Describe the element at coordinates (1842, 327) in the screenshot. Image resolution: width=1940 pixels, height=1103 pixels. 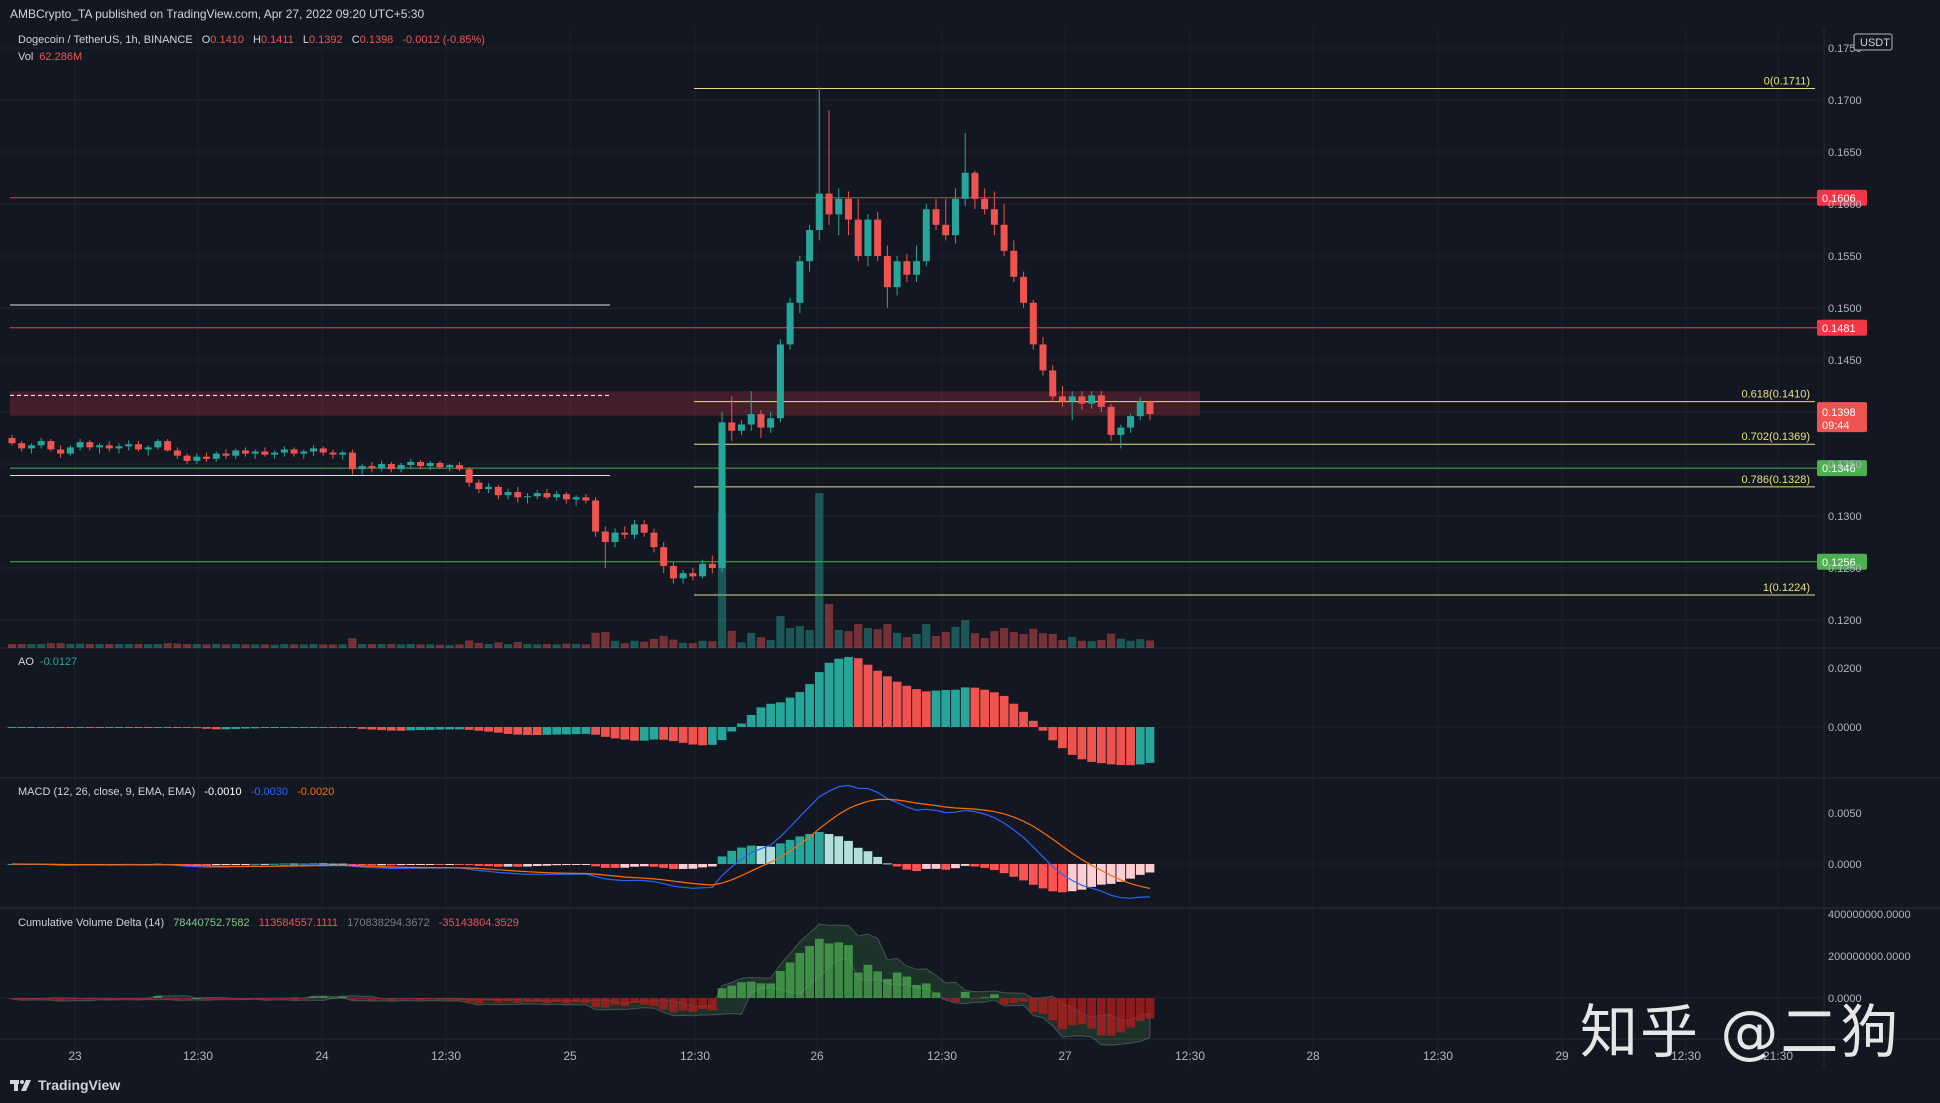
I see `level-badge-bg` at that location.